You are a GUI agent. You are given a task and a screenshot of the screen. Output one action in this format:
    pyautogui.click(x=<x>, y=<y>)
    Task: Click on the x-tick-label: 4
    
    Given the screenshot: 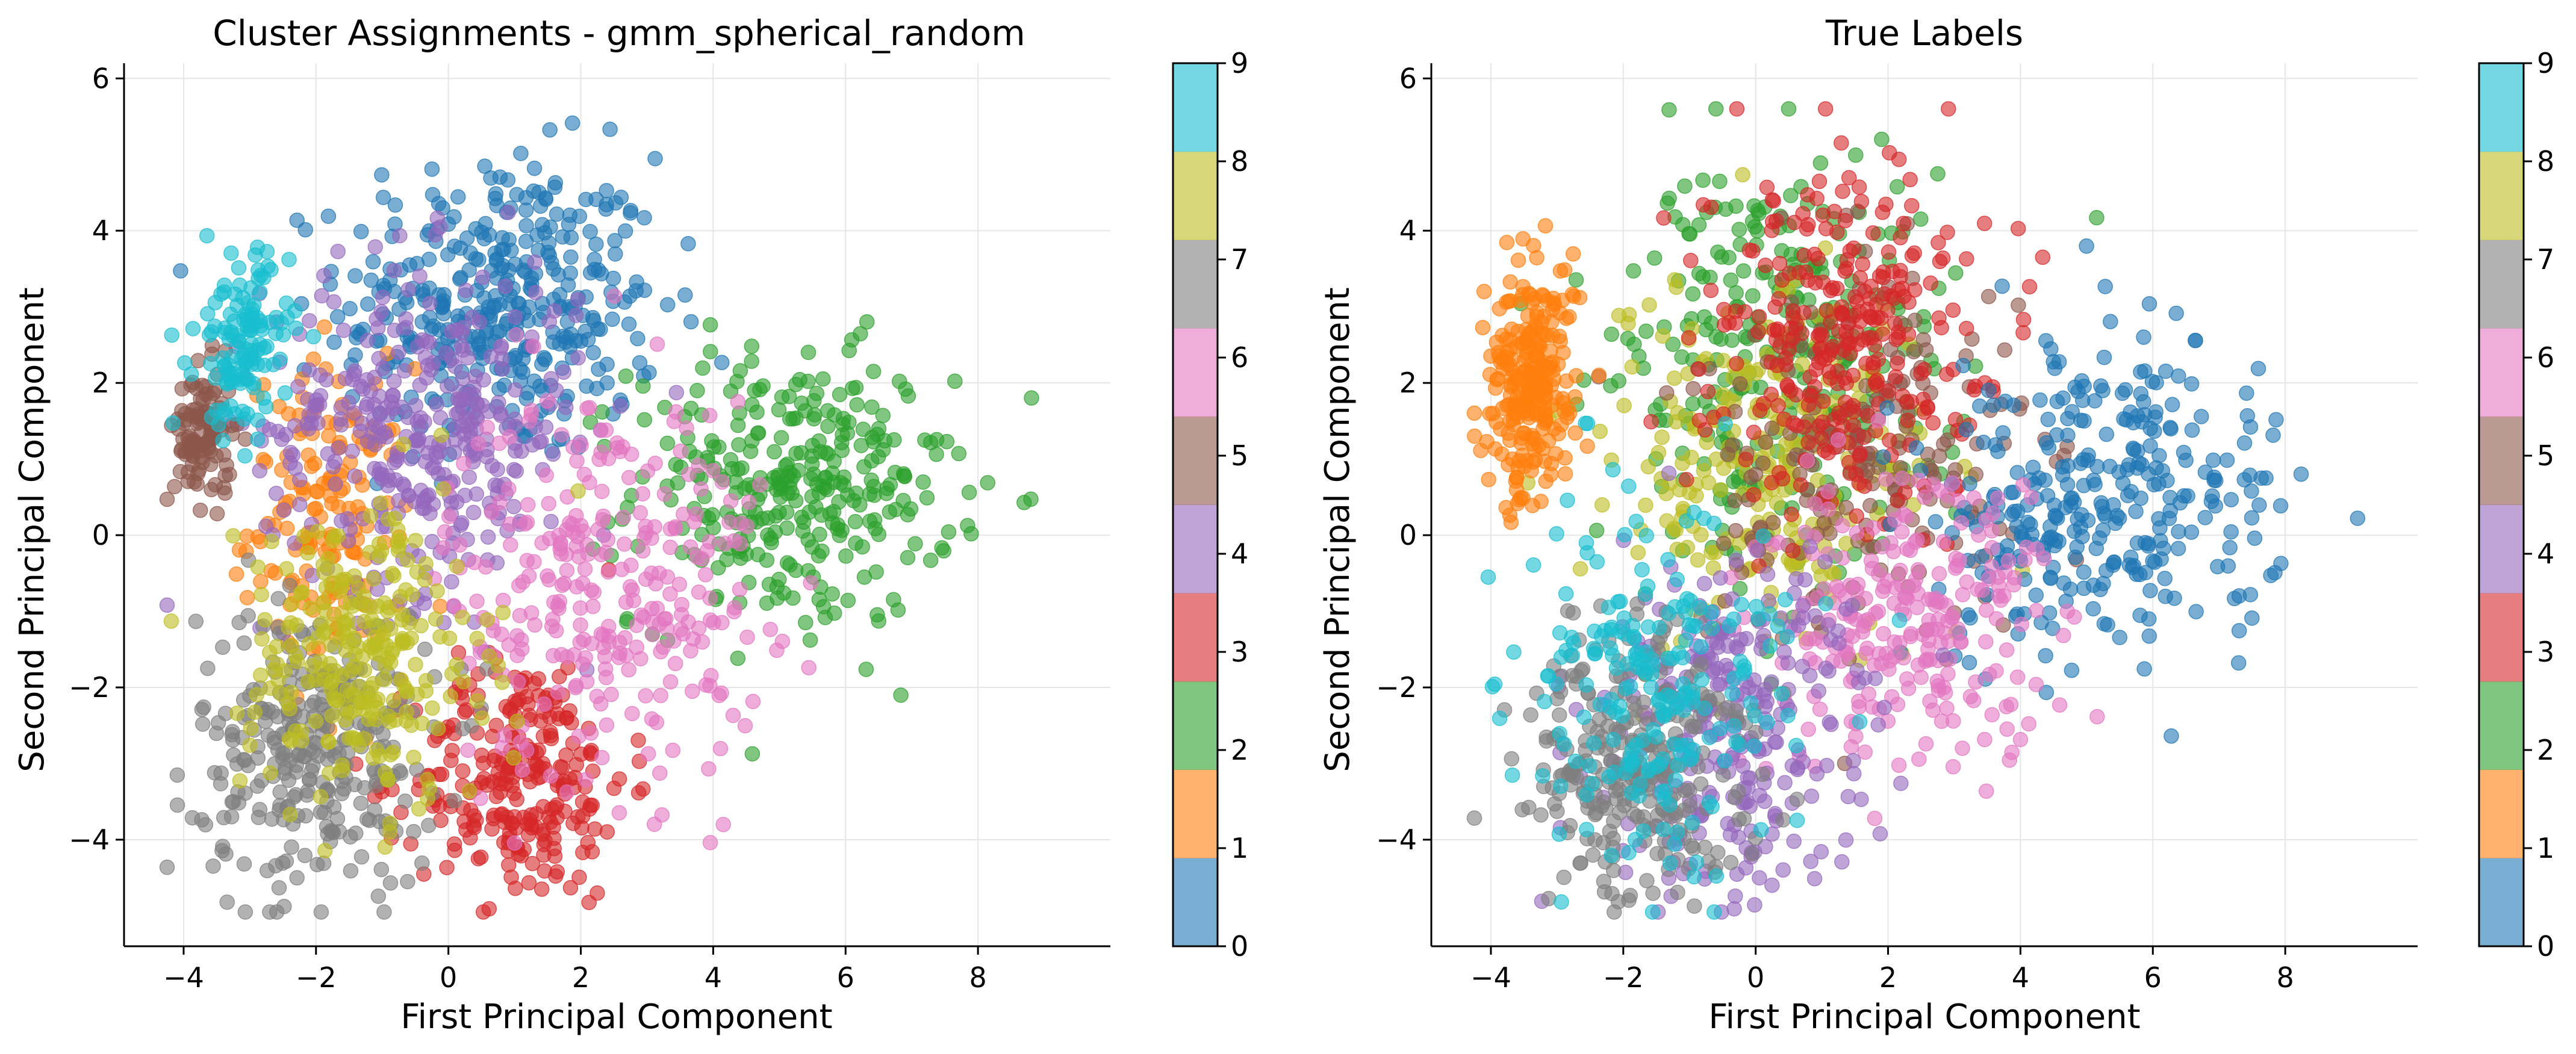 What is the action you would take?
    pyautogui.click(x=713, y=977)
    